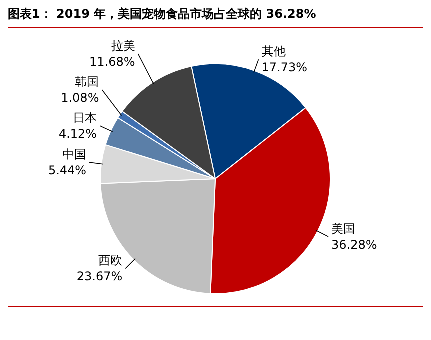 Image resolution: width=431 pixels, height=340 pixels. Describe the element at coordinates (113, 62) in the screenshot. I see `data-label: 11.68%` at that location.